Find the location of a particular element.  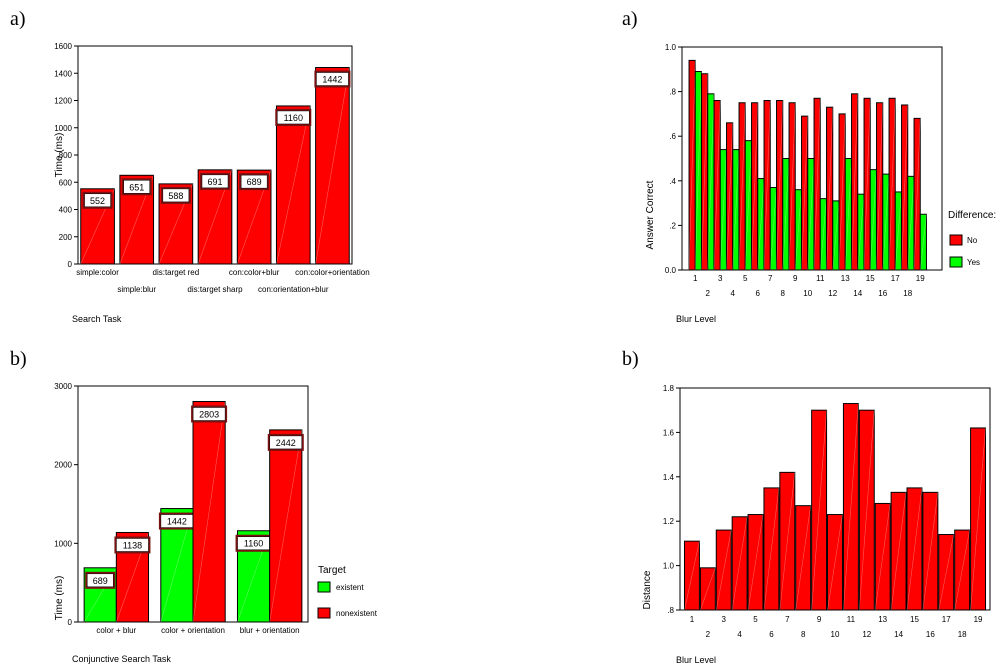

search-task-data-label: 1160 is located at coordinates (293, 118).